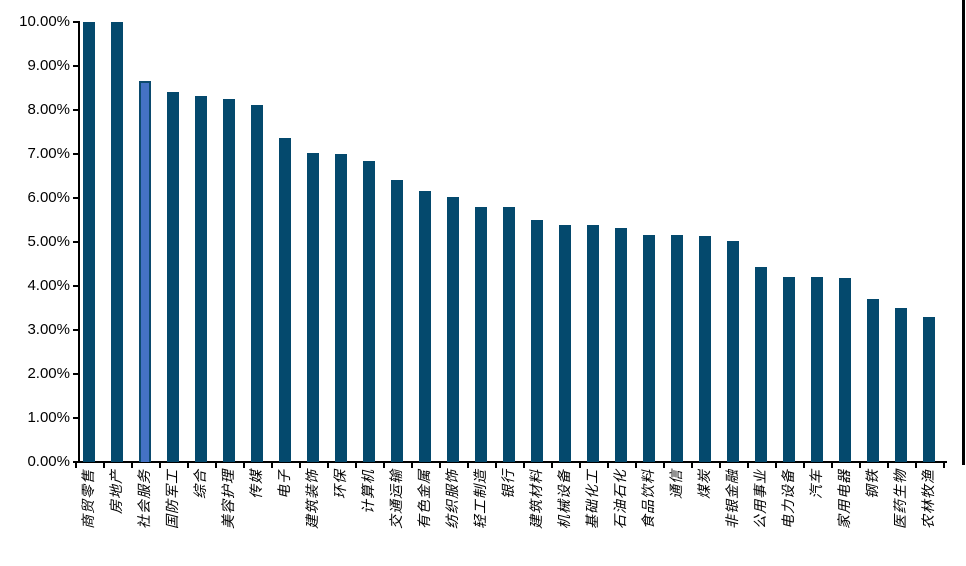 Image resolution: width=966 pixels, height=566 pixels. What do you see at coordinates (564, 499) in the screenshot?
I see `x-axis-category-label: 机械设备` at bounding box center [564, 499].